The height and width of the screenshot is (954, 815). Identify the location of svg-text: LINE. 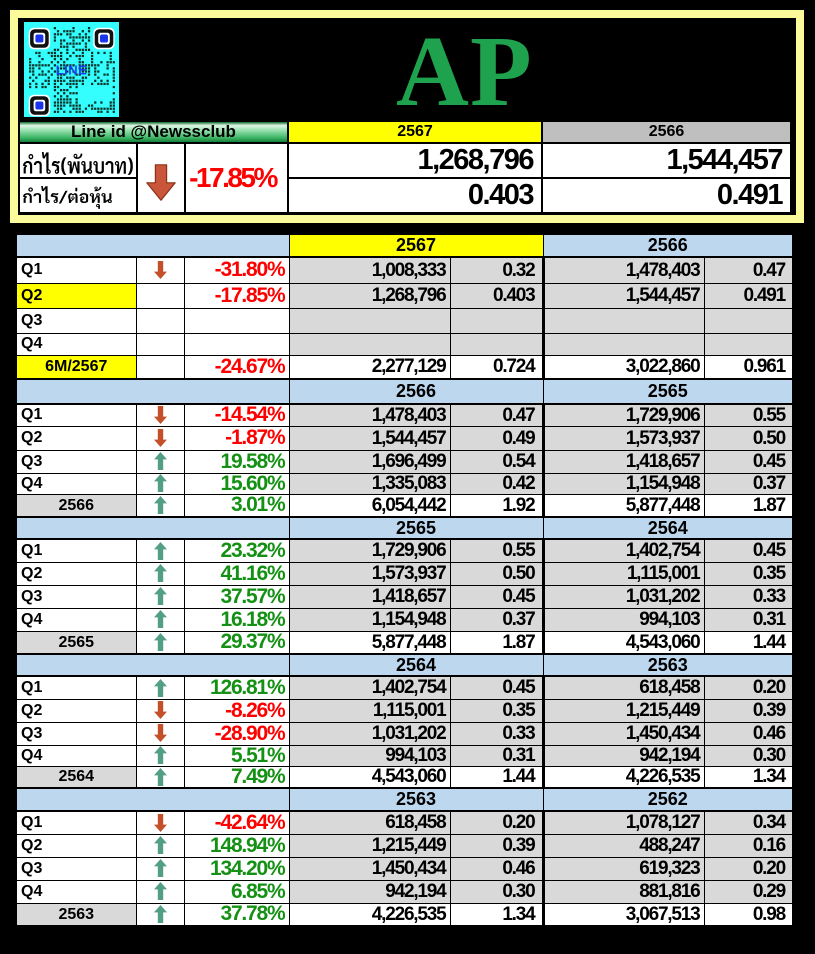
(72, 70).